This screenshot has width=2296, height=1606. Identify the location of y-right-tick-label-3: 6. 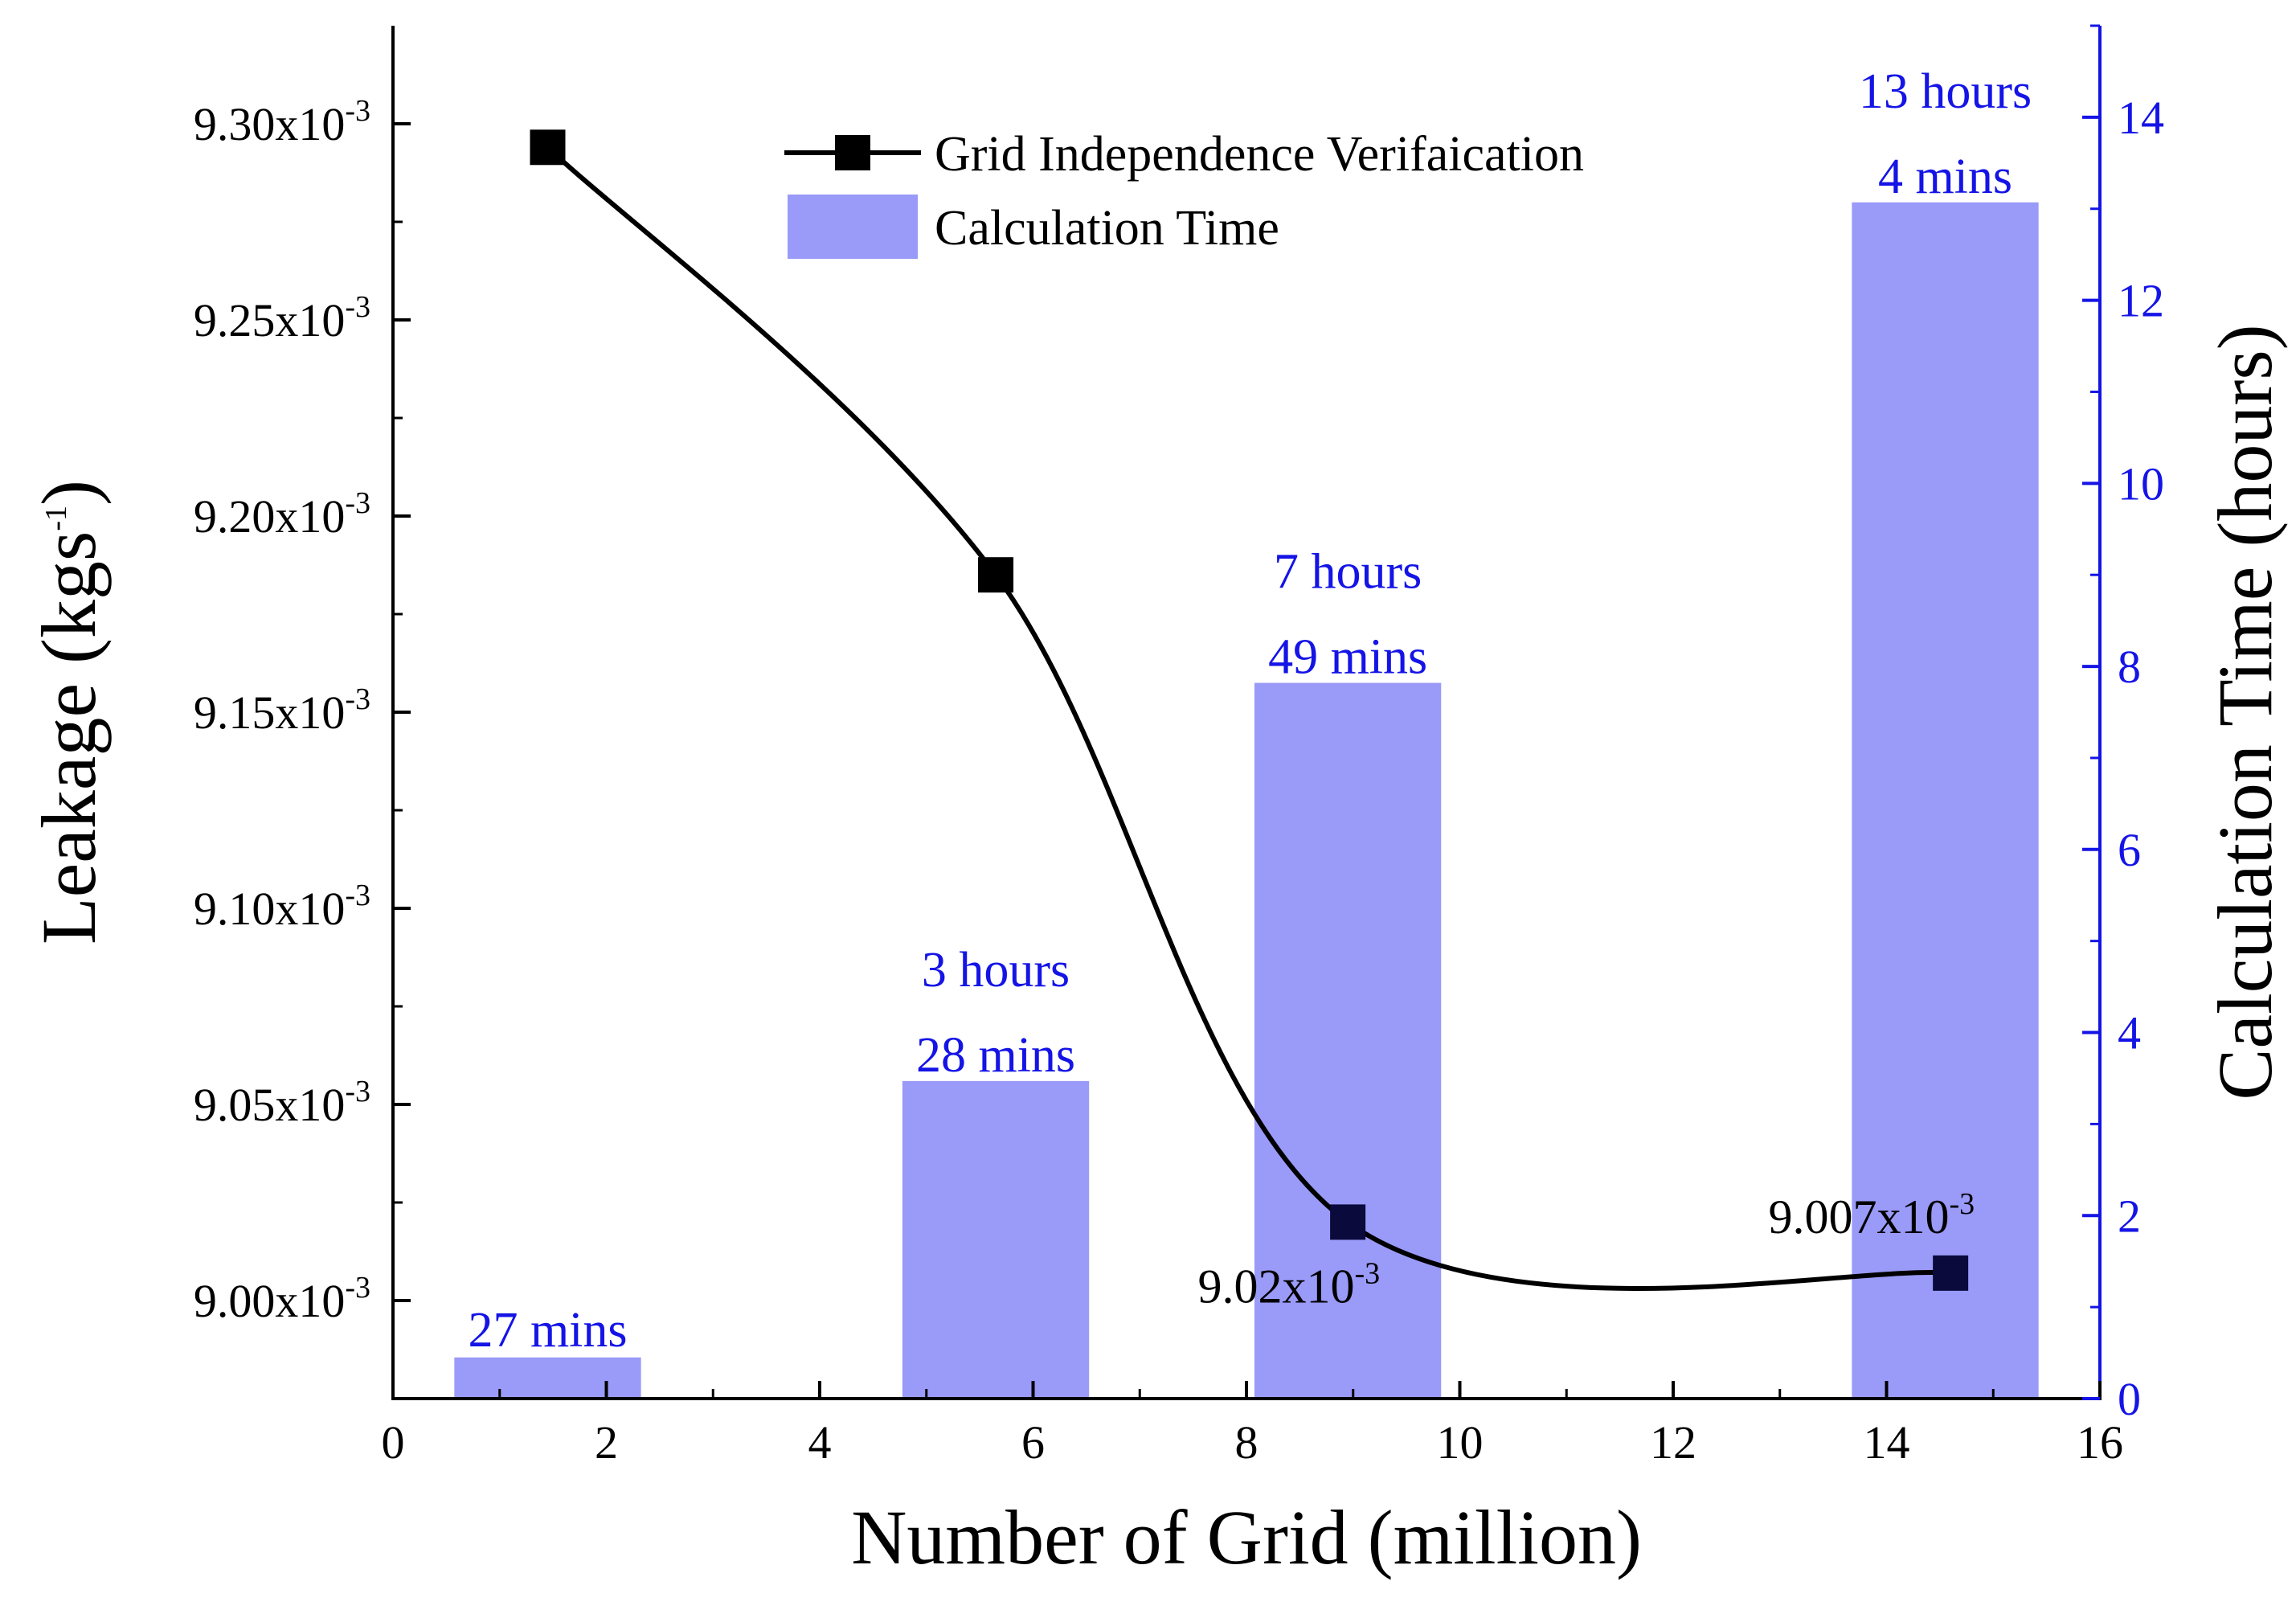
(2129, 850).